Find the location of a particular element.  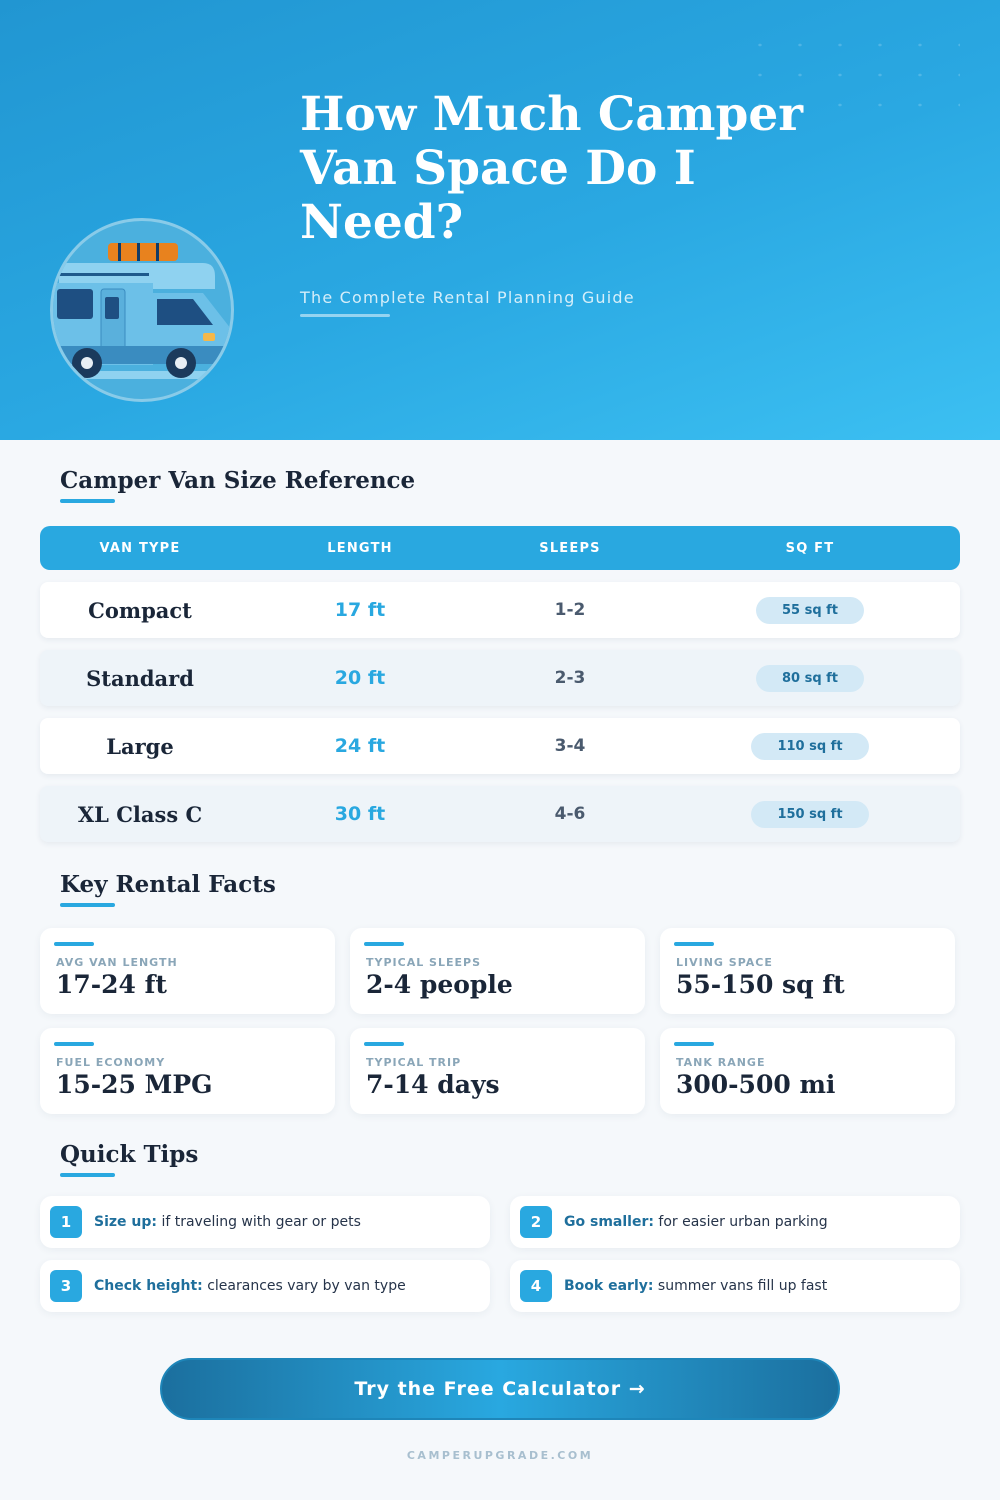

fact-card: TANK RANGE 300-500 mi is located at coordinates (807, 1071).